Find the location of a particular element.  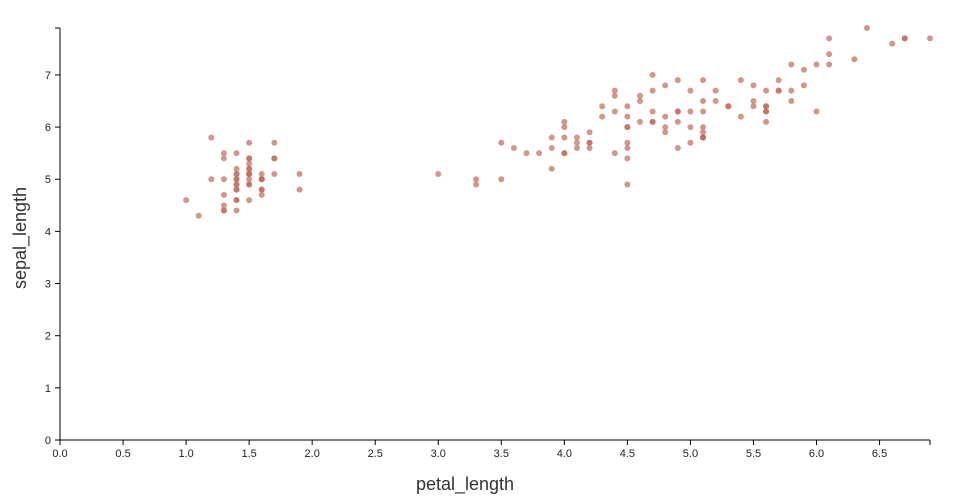

y-tick-label: 3 is located at coordinates (48, 285).